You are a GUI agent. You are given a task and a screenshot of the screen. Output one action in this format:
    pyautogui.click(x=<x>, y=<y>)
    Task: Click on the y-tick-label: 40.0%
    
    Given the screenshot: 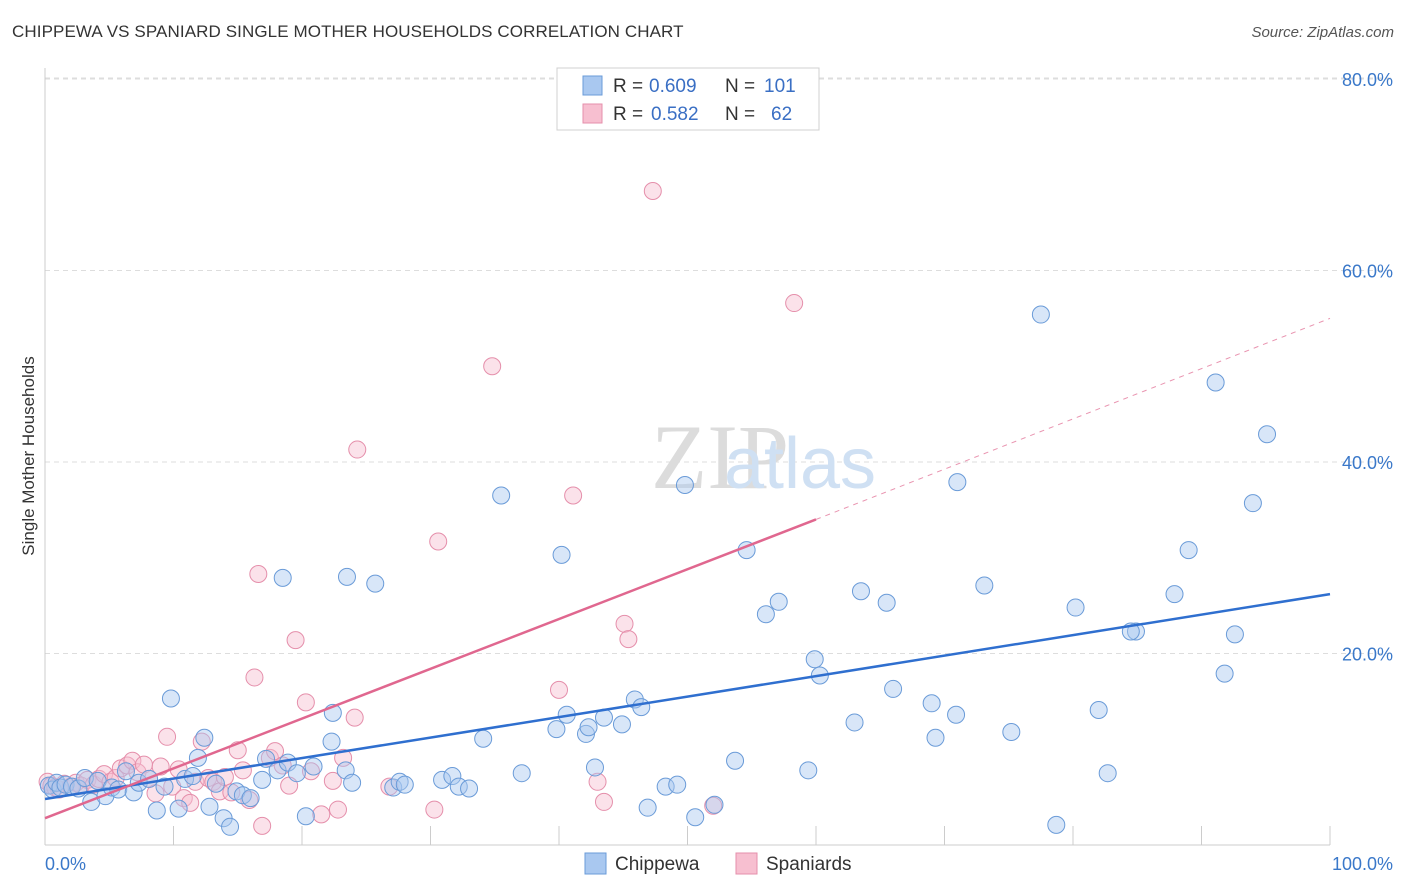 What is the action you would take?
    pyautogui.click(x=1367, y=463)
    